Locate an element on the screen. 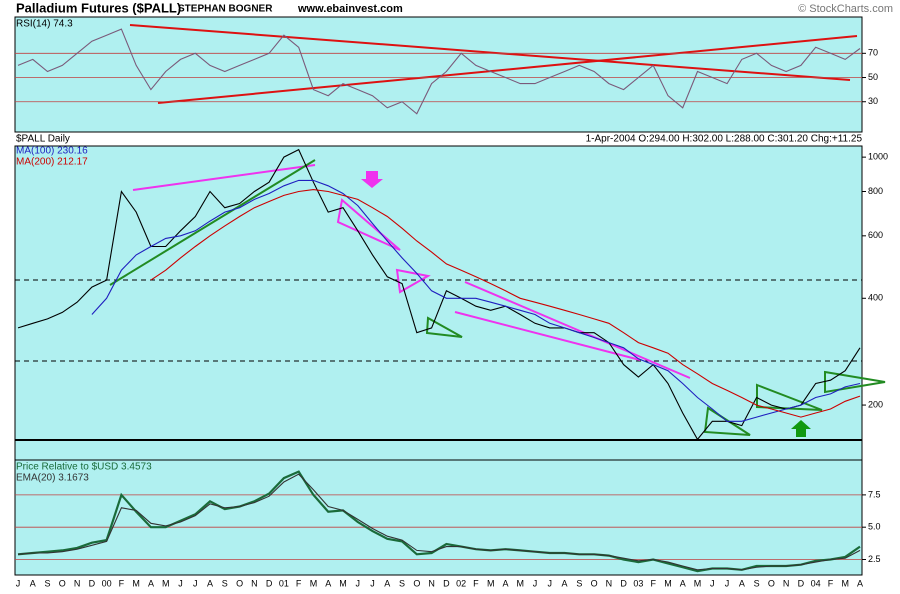 This screenshot has width=900, height=594. y-tick-label: 50 is located at coordinates (873, 77).